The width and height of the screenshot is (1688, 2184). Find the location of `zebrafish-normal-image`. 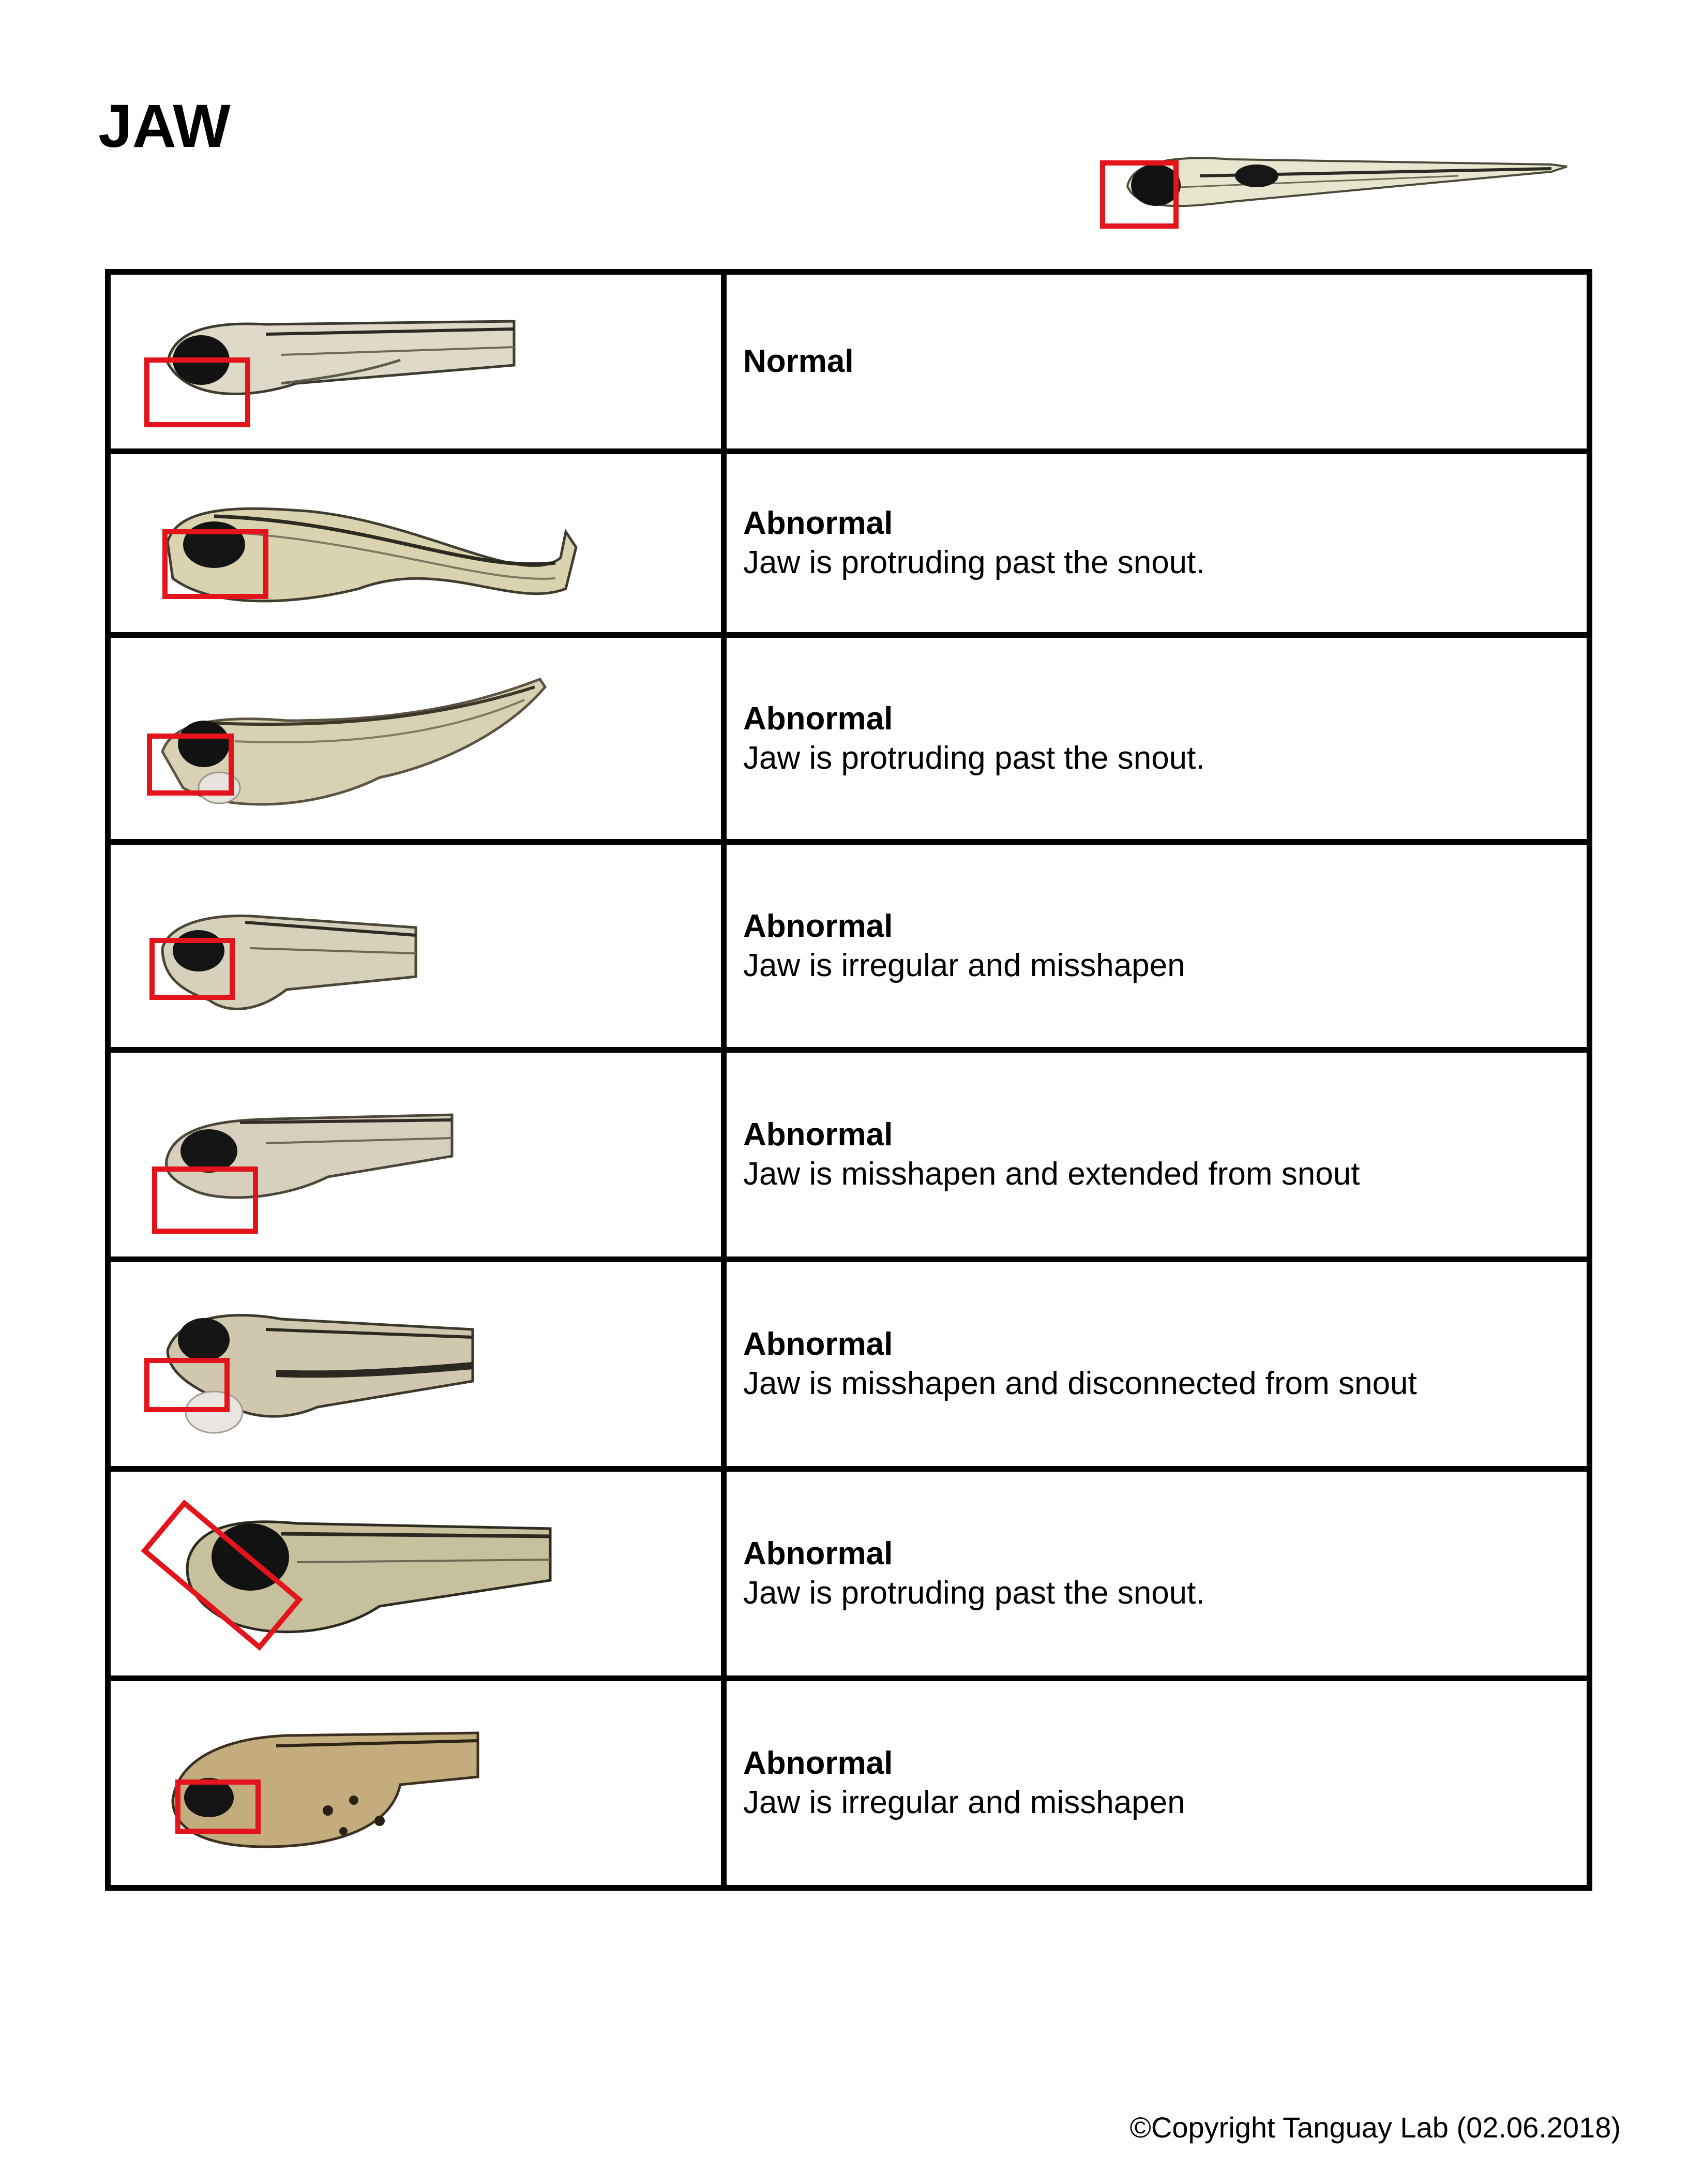

zebrafish-normal-image is located at coordinates (330, 373).